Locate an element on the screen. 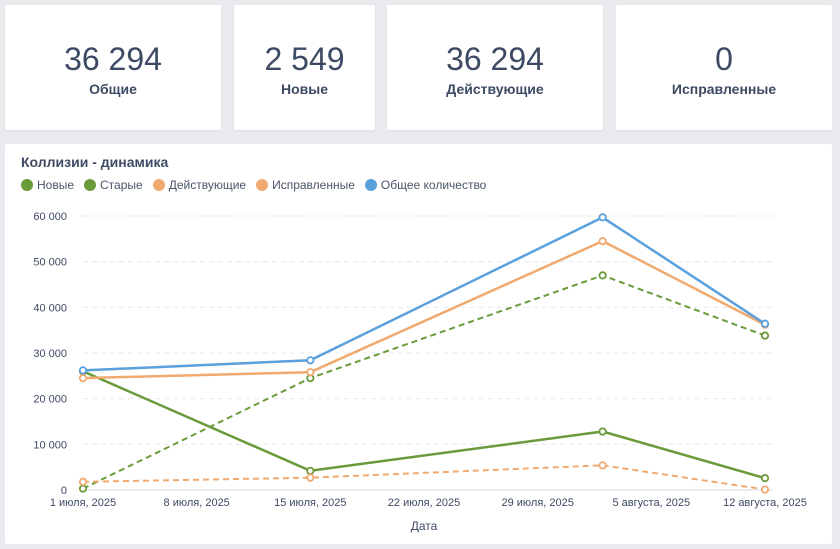 Image resolution: width=840 pixels, height=549 pixels. legend-item: Действующие is located at coordinates (199, 185).